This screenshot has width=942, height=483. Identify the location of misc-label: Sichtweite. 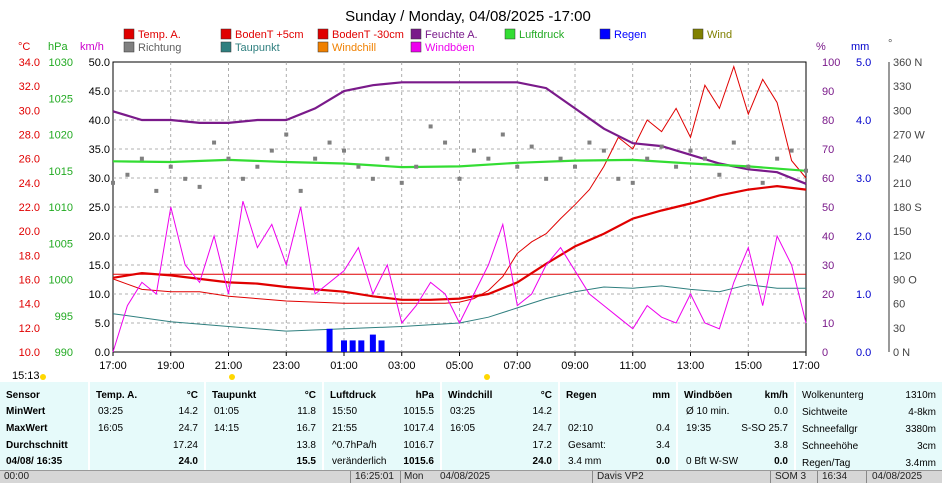
(825, 412).